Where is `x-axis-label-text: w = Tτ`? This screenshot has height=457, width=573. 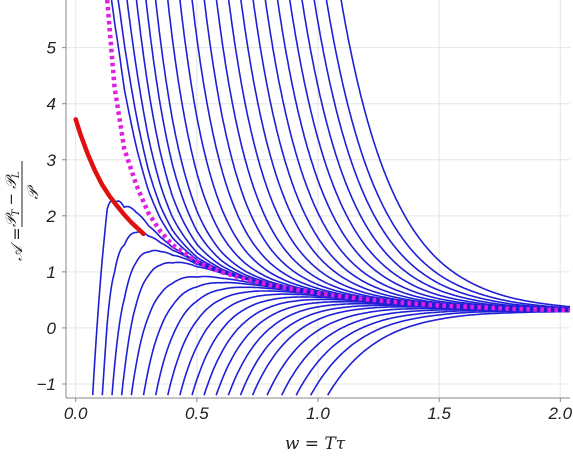 x-axis-label-text: w = Tτ is located at coordinates (315, 444).